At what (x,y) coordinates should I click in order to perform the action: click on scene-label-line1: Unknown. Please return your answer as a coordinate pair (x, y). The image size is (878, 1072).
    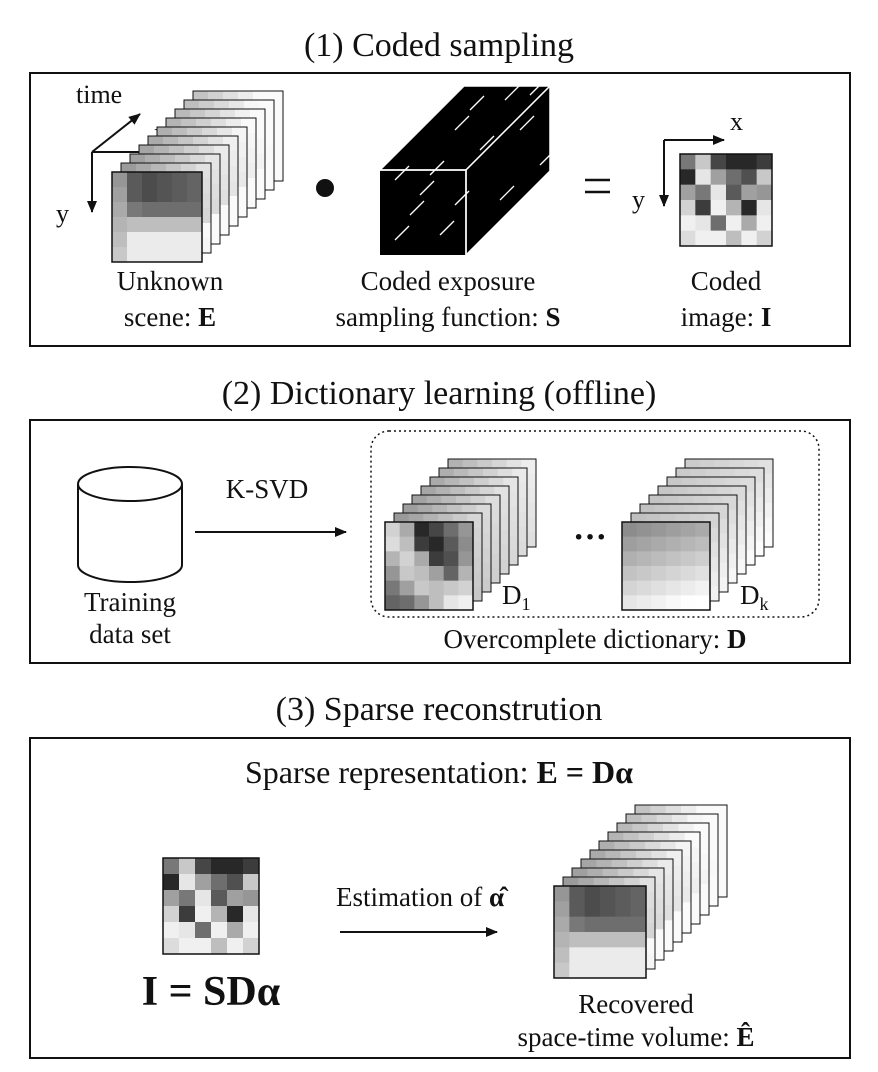
    Looking at the image, I should click on (170, 281).